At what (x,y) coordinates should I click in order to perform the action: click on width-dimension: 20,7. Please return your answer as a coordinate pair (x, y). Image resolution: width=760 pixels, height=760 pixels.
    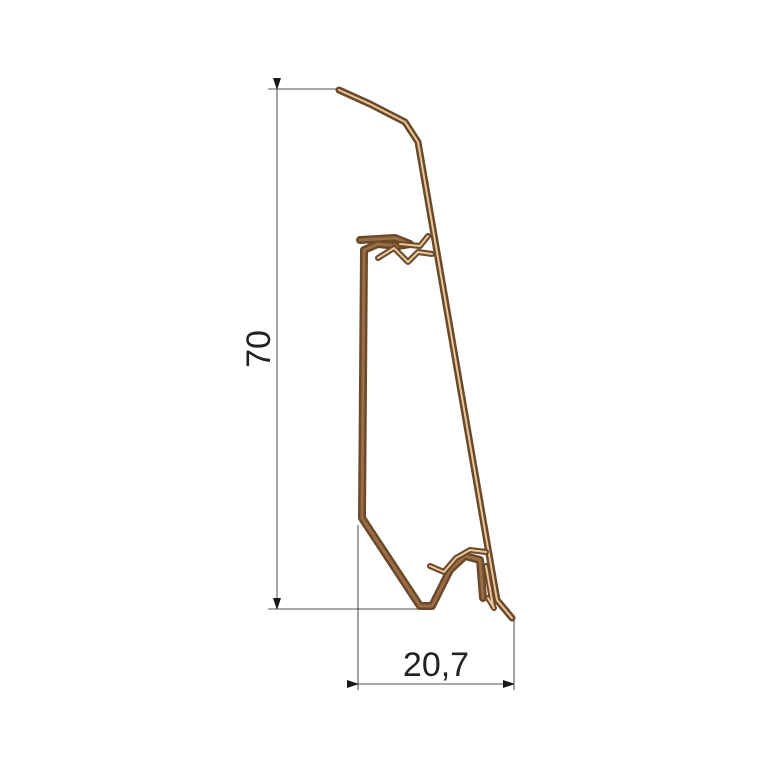
    Looking at the image, I should click on (431, 607).